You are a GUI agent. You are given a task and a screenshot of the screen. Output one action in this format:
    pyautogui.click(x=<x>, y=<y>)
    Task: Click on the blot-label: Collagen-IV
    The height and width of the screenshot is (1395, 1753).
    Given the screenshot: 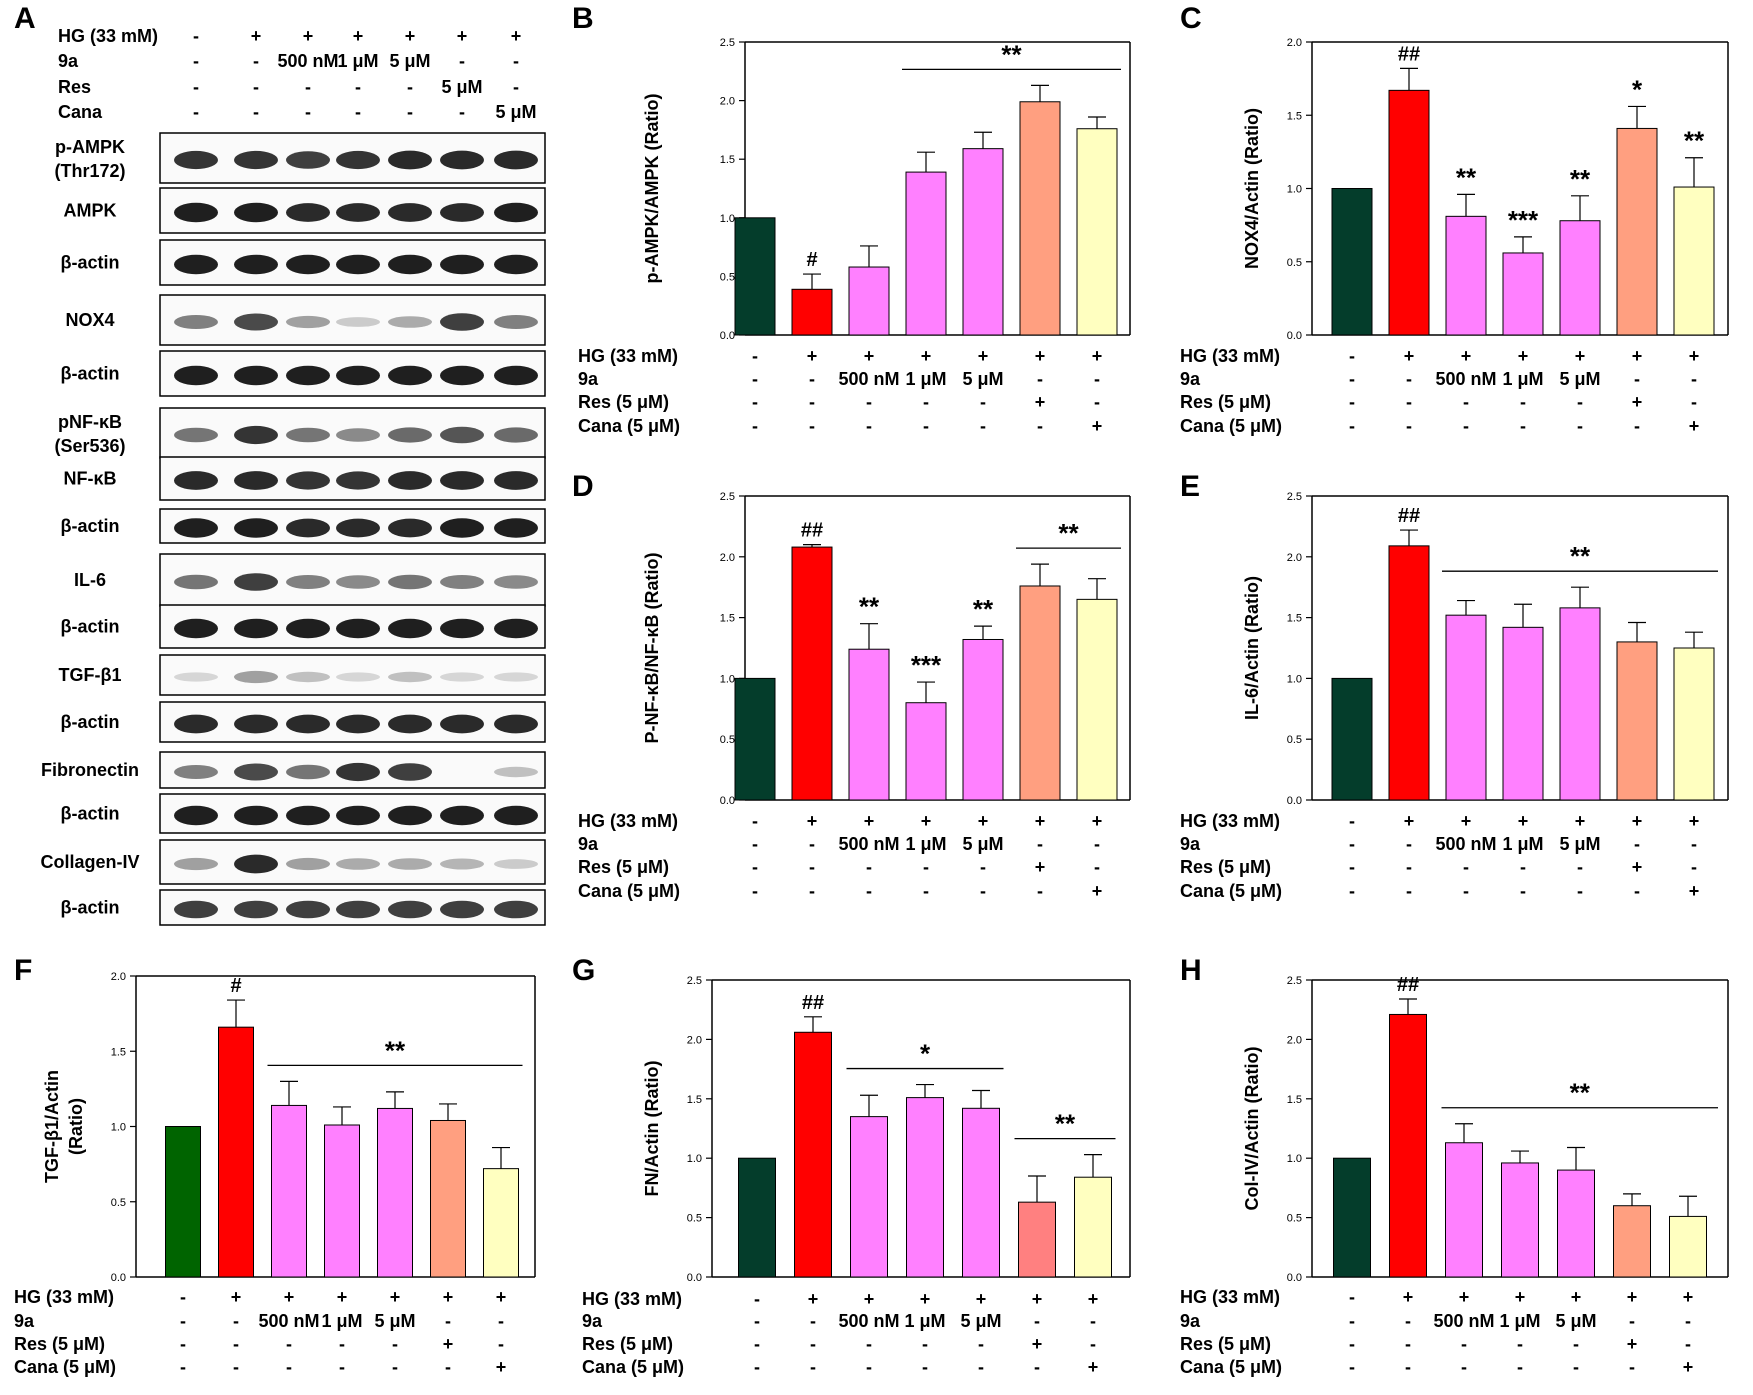 What is the action you would take?
    pyautogui.click(x=89, y=862)
    